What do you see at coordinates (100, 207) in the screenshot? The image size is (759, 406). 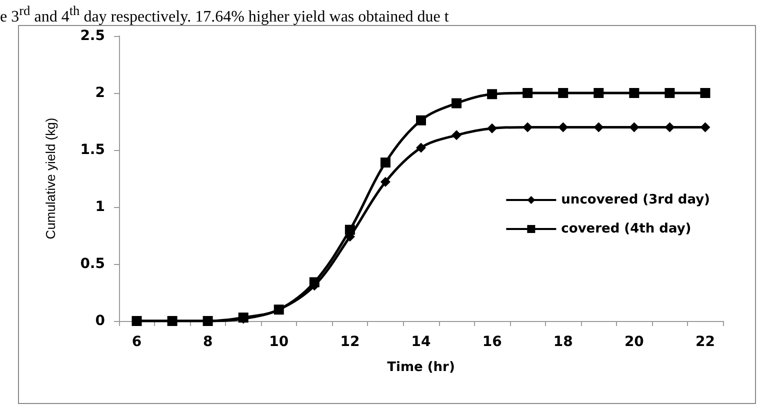 I see `y-tick-label: 1` at bounding box center [100, 207].